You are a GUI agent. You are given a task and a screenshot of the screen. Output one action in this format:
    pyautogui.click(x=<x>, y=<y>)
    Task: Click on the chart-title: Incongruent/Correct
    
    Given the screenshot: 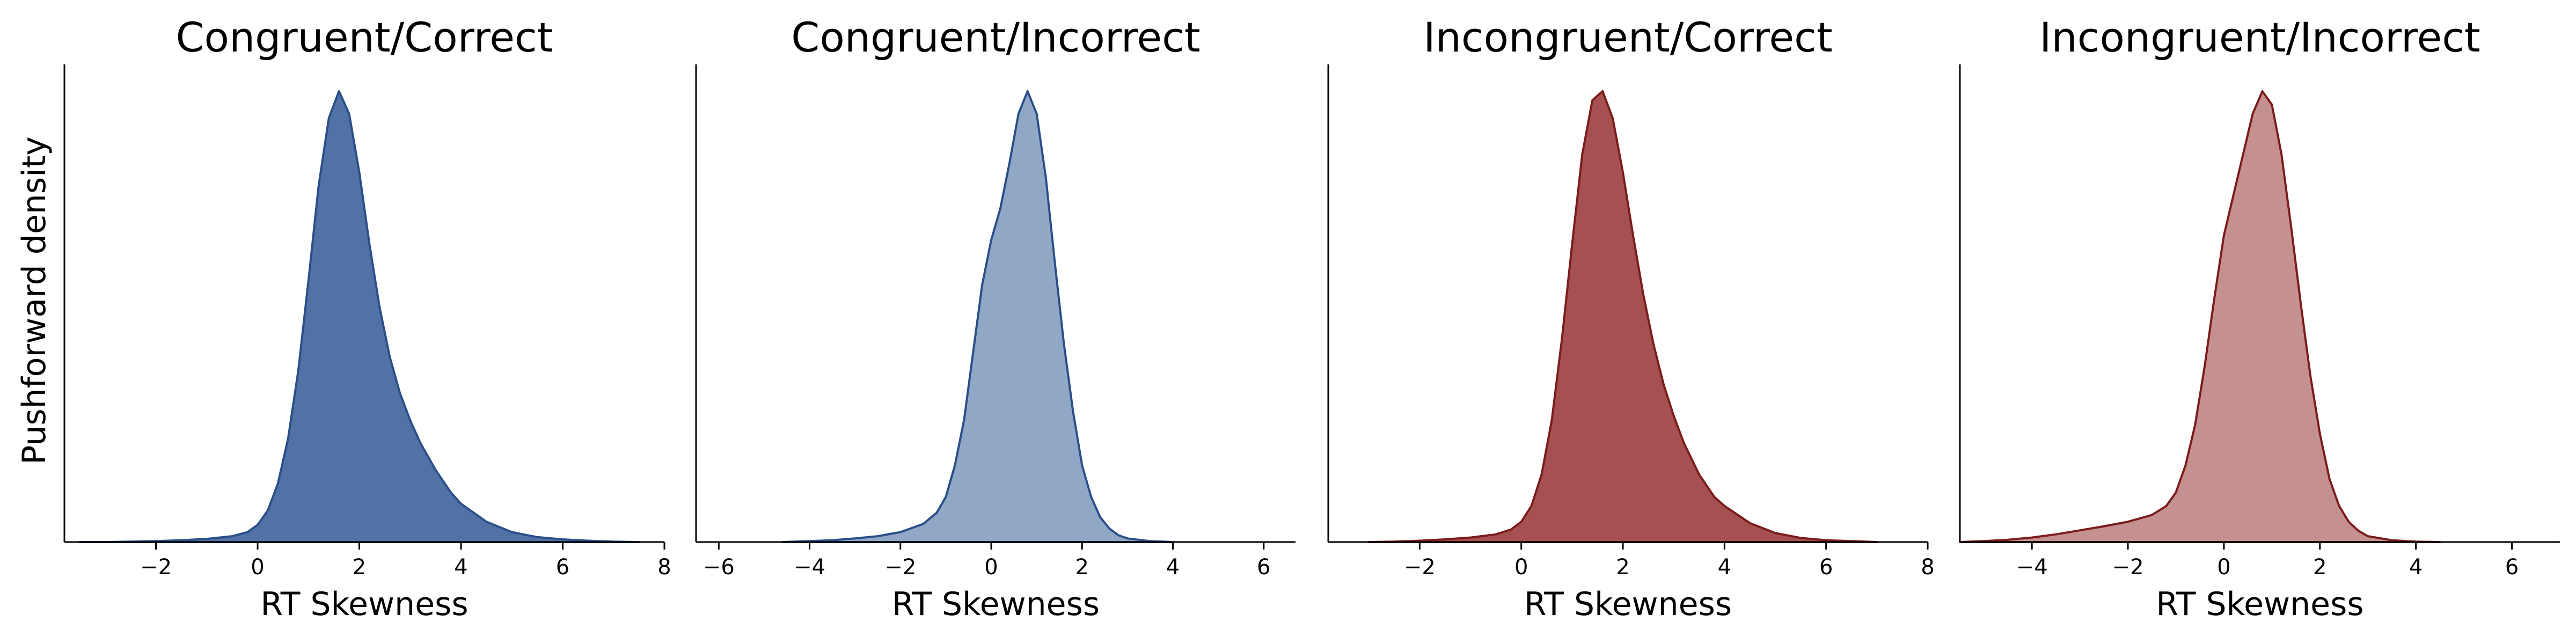 What is the action you would take?
    pyautogui.click(x=1627, y=37)
    